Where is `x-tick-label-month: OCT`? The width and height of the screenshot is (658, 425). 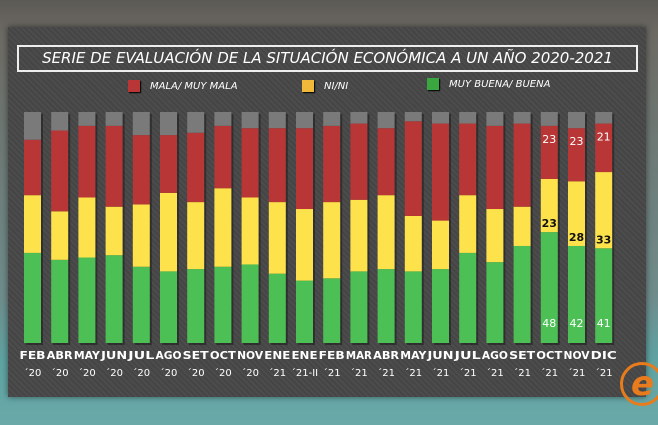
x-tick-label-month: OCT is located at coordinates (549, 355).